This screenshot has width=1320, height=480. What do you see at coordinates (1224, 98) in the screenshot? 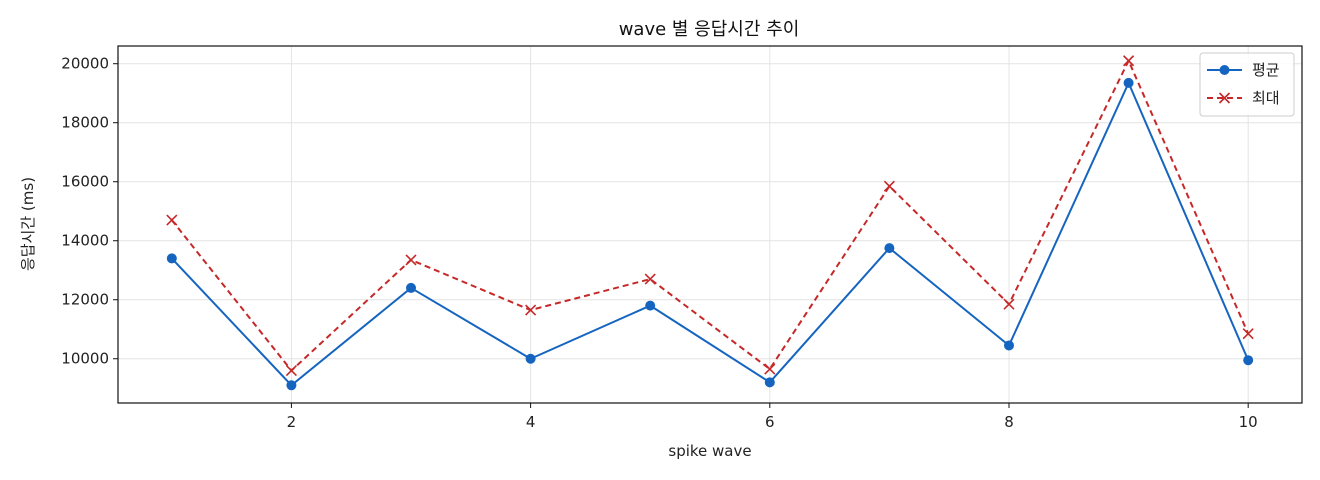
I see `legend-marker-max` at bounding box center [1224, 98].